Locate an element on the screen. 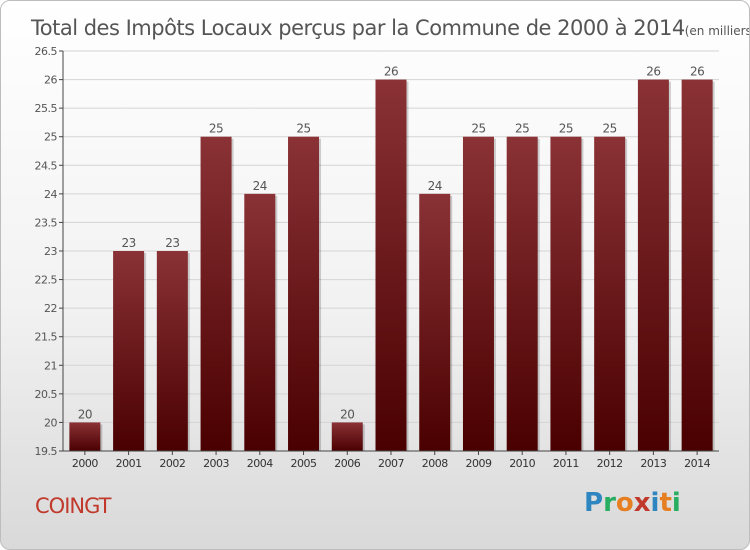 Image resolution: width=750 pixels, height=550 pixels. y-tick-label: 20 is located at coordinates (50, 422).